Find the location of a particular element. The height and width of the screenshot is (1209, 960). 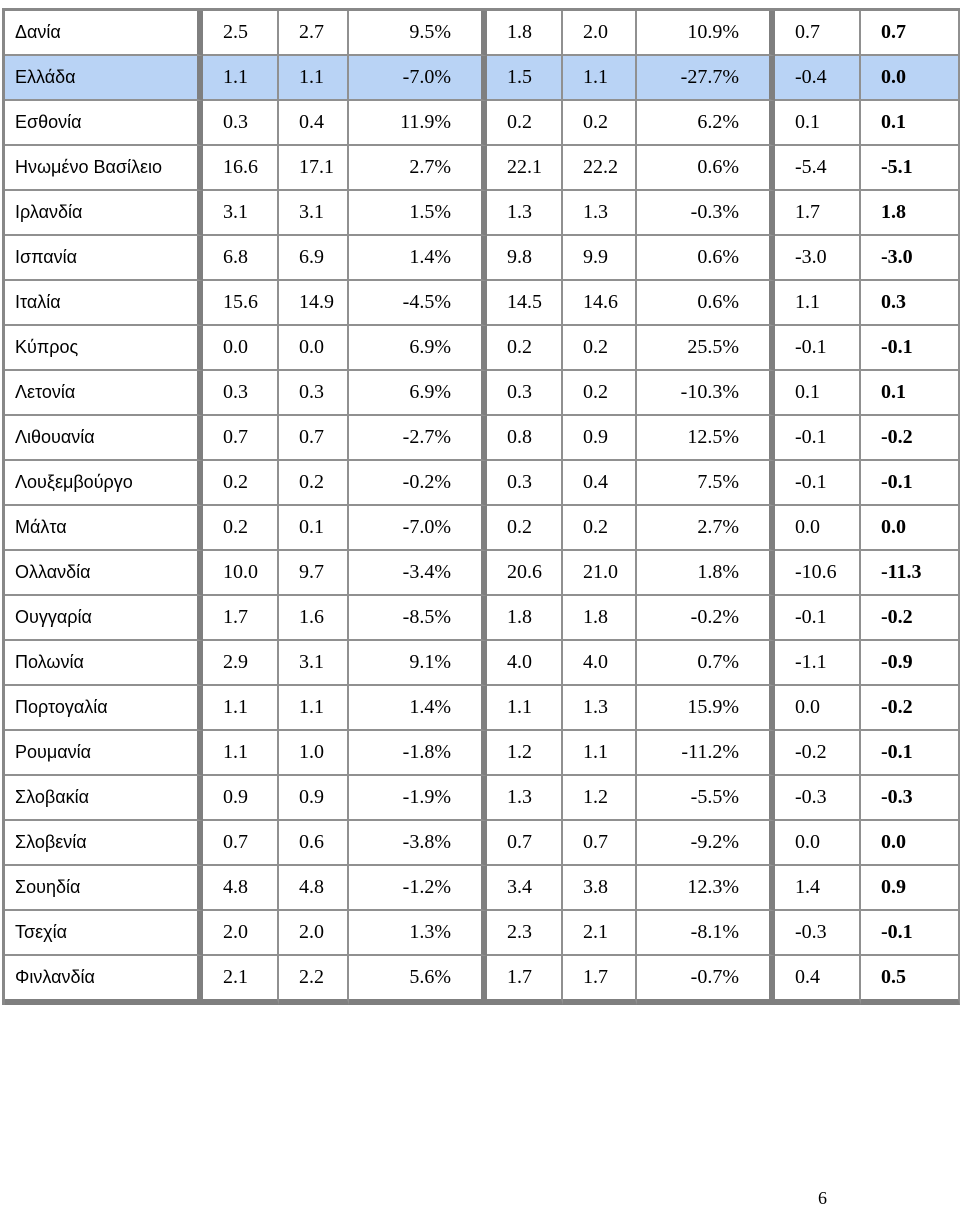

country-cell: Κύπρος is located at coordinates (104, 348).